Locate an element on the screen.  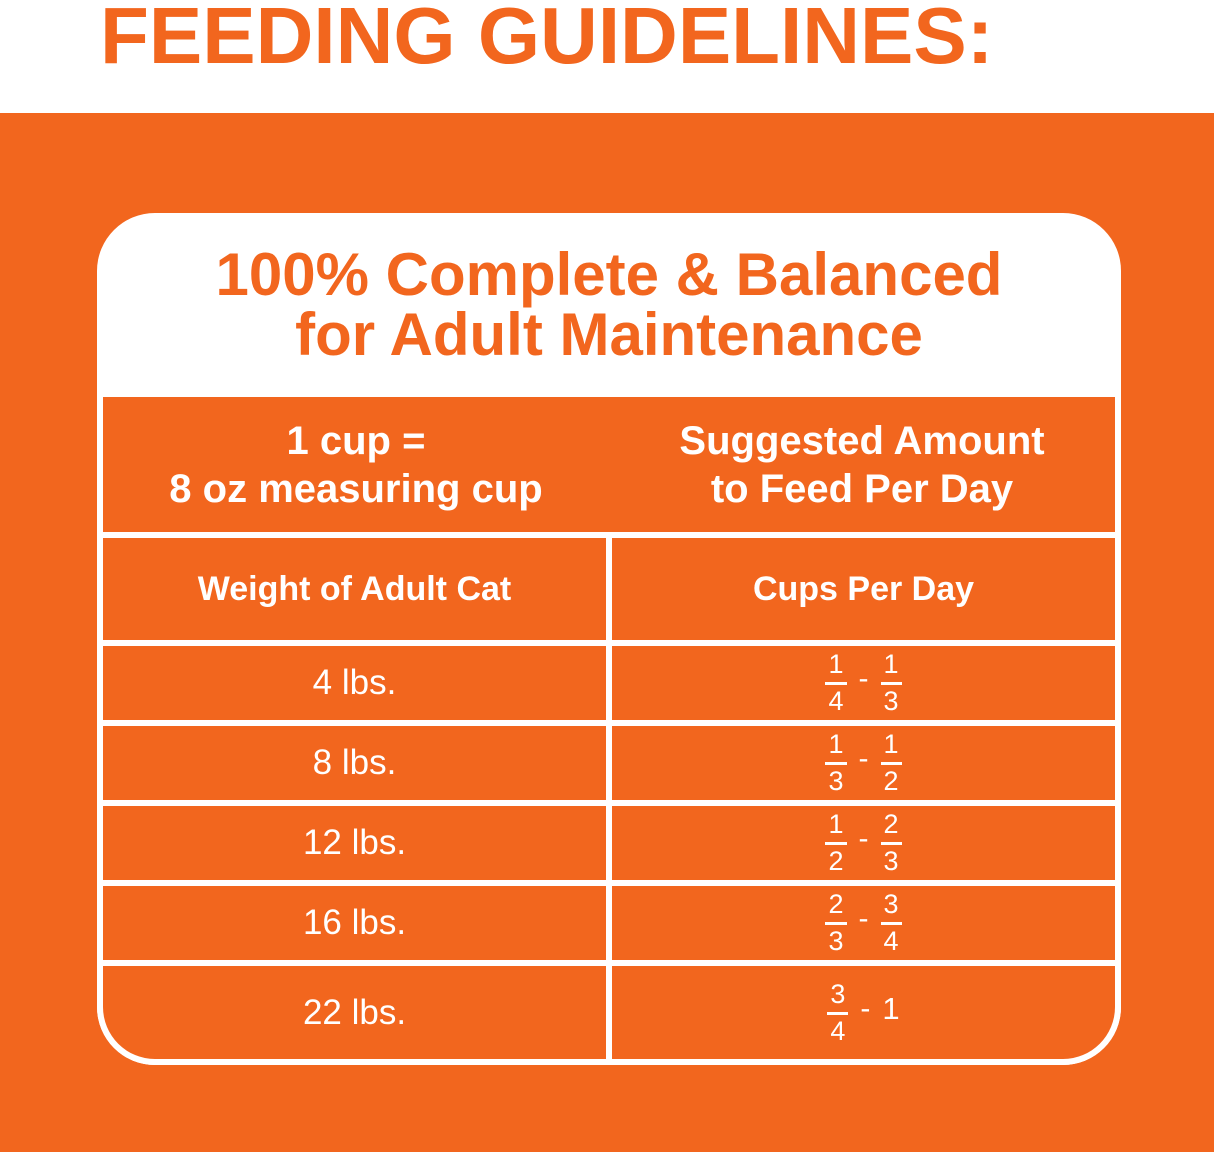
page-title: FEEDING GUIDELINES: is located at coordinates (547, 40).